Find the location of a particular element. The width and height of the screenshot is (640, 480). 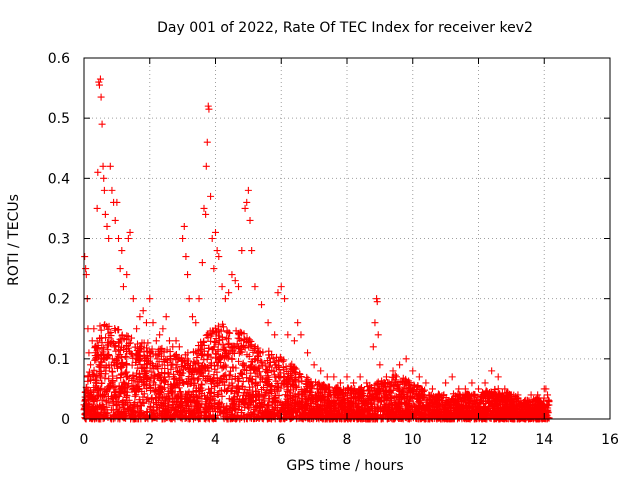

x-axis-label: GPS time / hours is located at coordinates (344, 466).